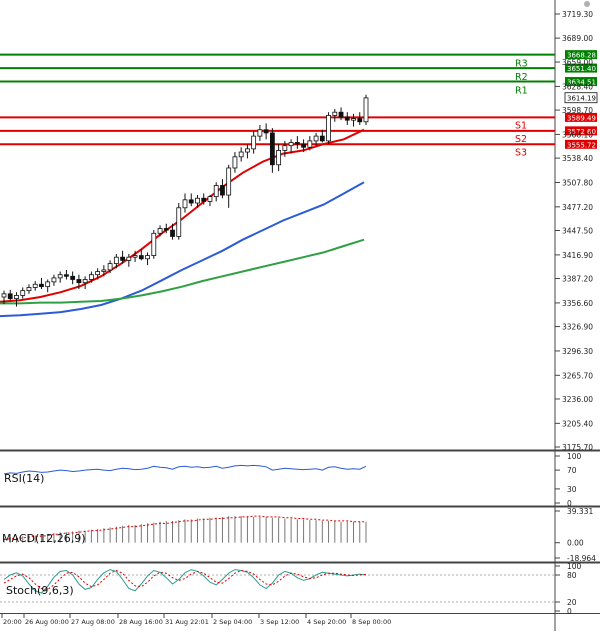 The height and width of the screenshot is (635, 600). Describe the element at coordinates (569, 503) in the screenshot. I see `rsi-tick-label: 0` at that location.